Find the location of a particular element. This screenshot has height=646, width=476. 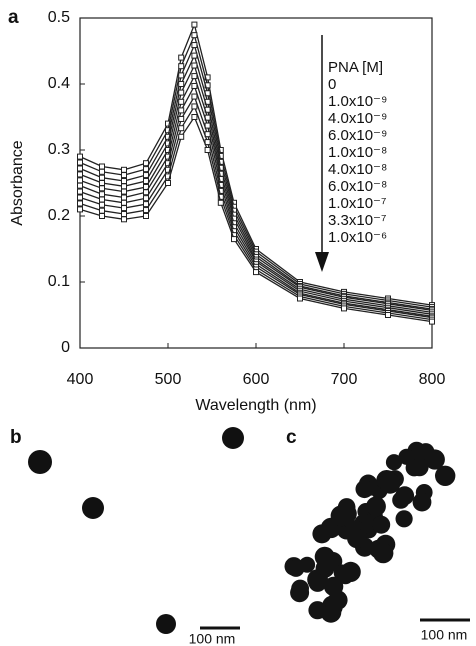

legend-entry: 1.0x10⁻⁹ is located at coordinates (357, 101).